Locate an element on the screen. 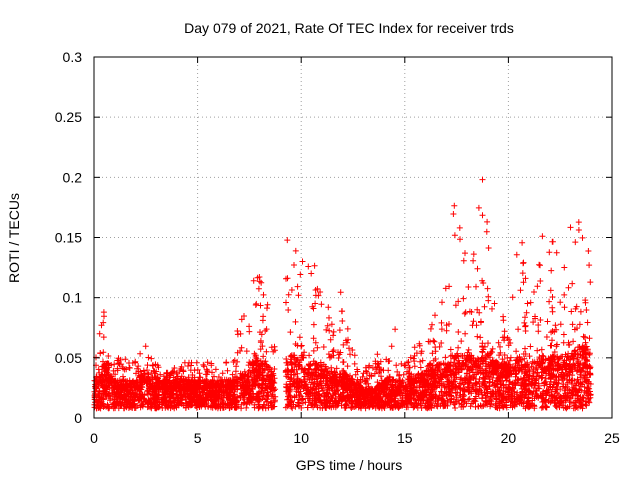  x-tick-label: 10 is located at coordinates (301, 438).